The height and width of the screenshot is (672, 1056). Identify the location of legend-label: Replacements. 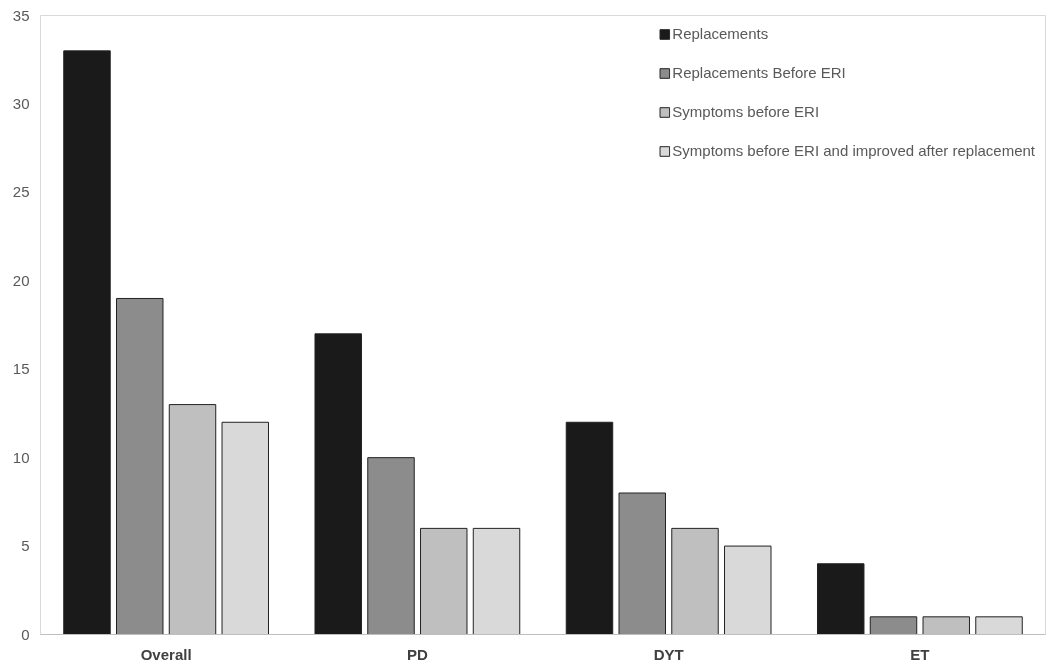
(720, 33).